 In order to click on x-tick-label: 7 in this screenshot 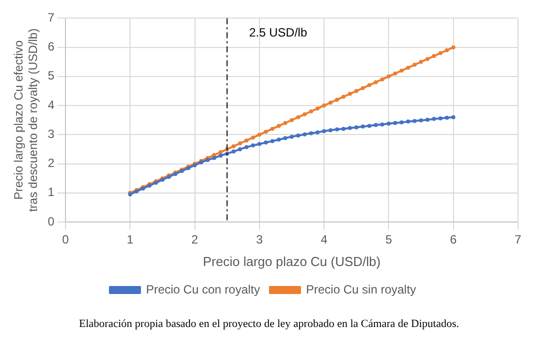, I will do `click(518, 239)`.